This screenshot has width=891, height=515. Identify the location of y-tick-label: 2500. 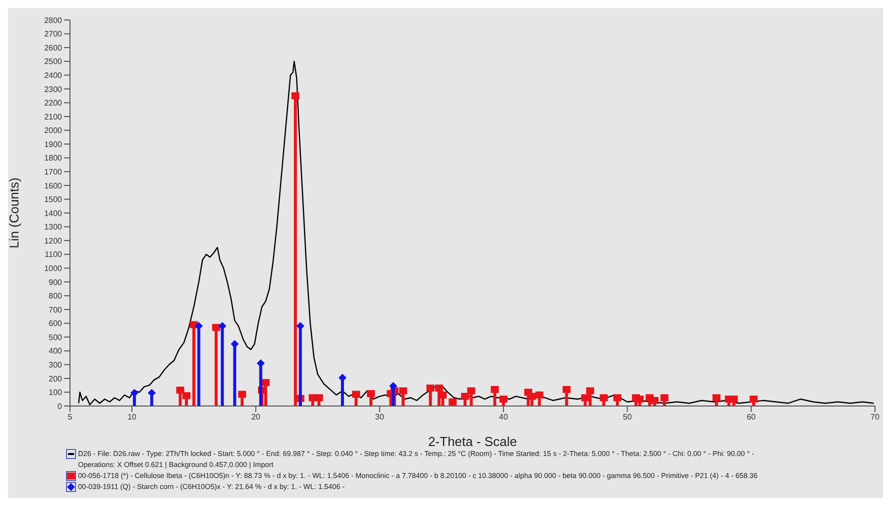
(53, 61).